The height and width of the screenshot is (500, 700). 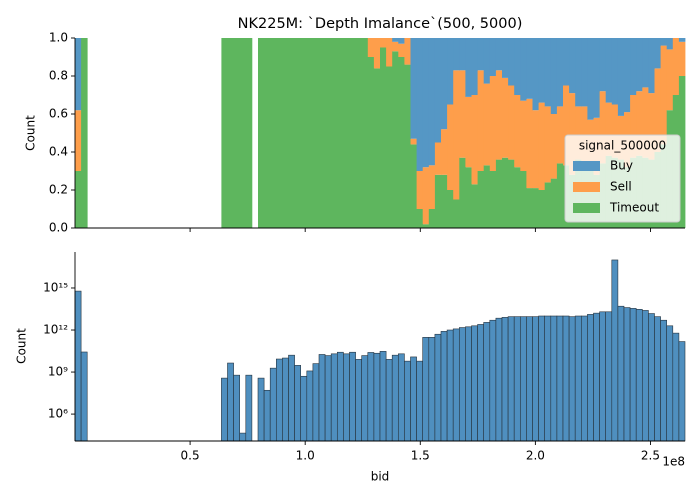 I want to click on y-tick-label: 10⁹, so click(x=58, y=372).